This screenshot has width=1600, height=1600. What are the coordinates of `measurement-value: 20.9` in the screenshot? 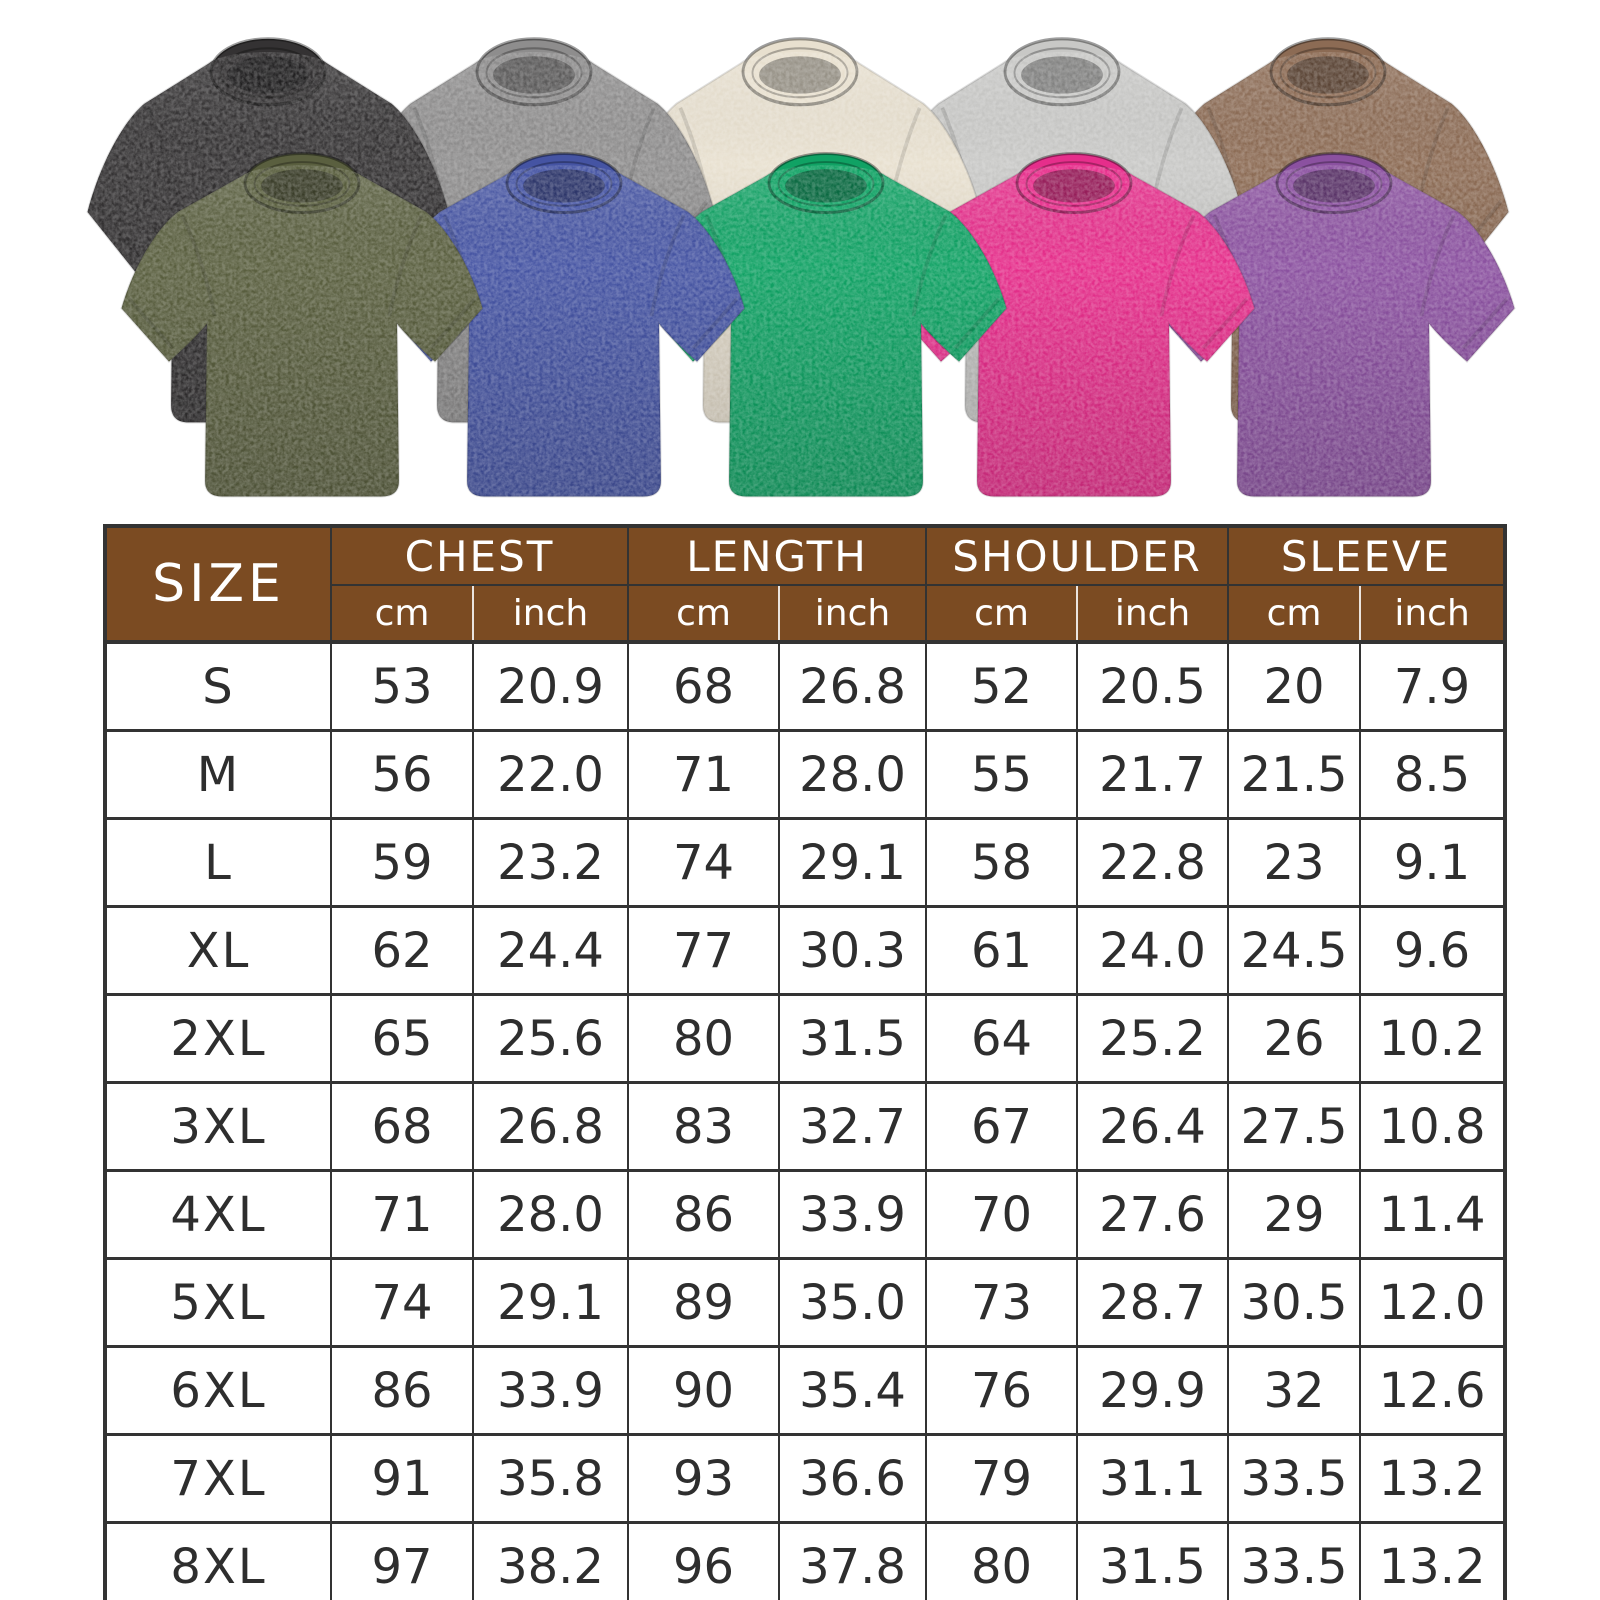 It's located at (550, 686).